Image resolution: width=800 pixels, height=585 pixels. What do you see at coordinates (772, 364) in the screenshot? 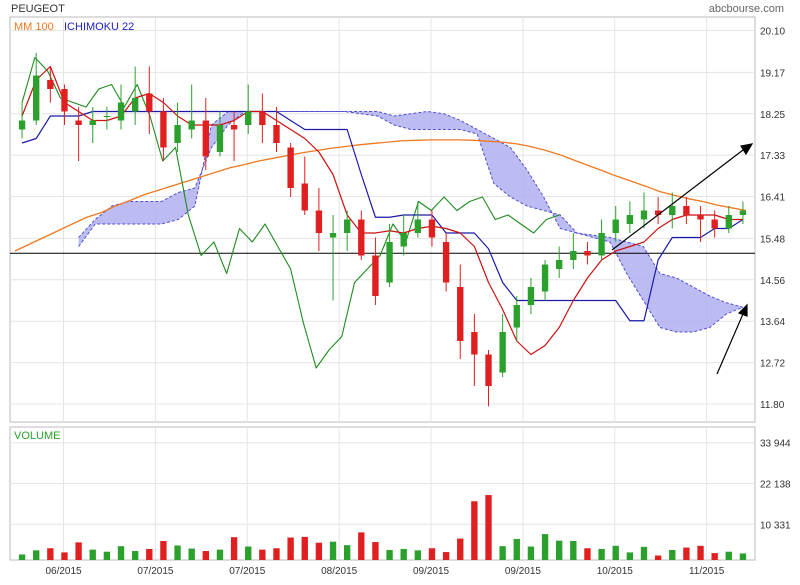
I see `price-tick-label: 12.72` at bounding box center [772, 364].